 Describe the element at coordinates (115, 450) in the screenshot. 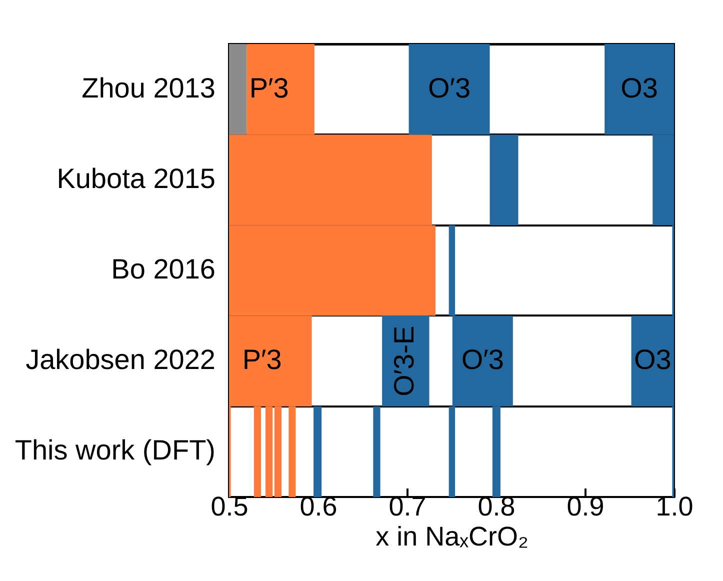

I see `y-tick-label: This work (DFT)` at that location.